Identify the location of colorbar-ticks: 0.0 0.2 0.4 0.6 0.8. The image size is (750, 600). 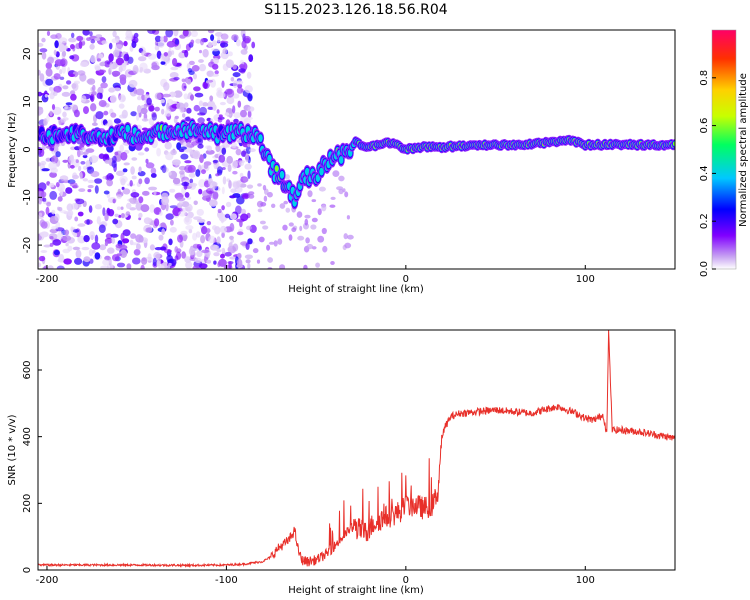
(707, 173).